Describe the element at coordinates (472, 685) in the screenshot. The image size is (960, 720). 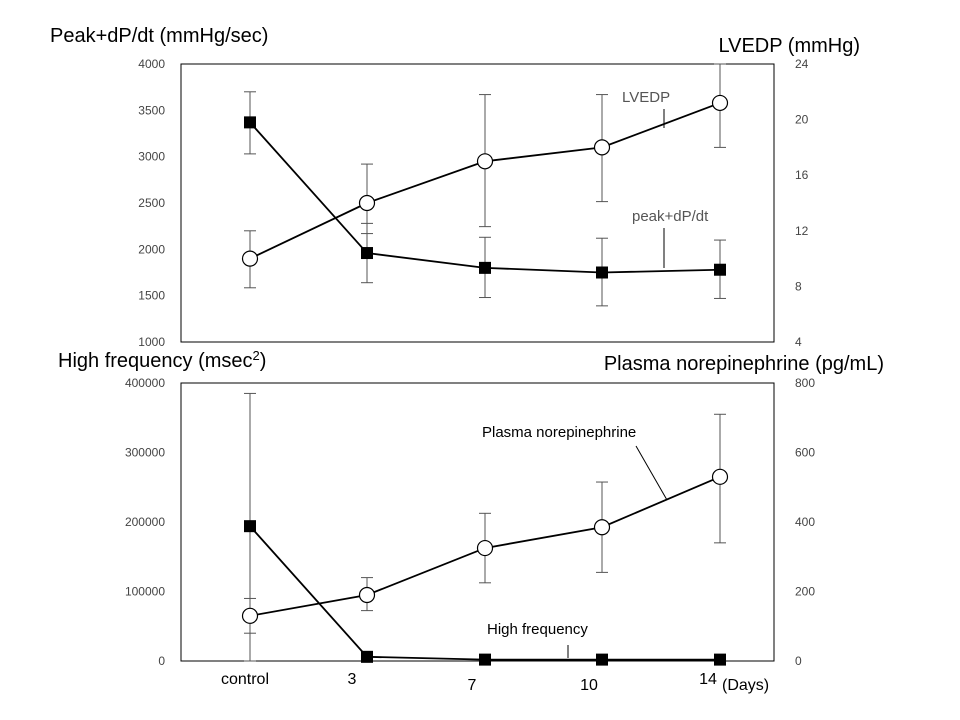
I see `x-tick-label-7: 7` at that location.